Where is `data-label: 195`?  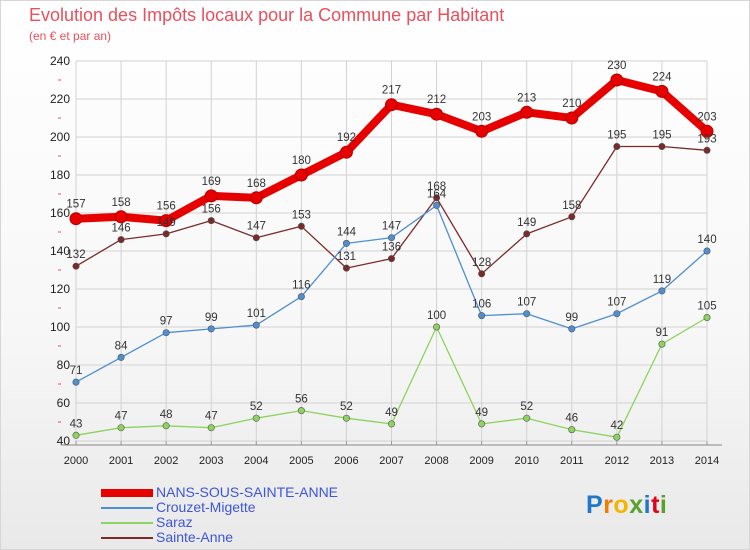 data-label: 195 is located at coordinates (616, 136).